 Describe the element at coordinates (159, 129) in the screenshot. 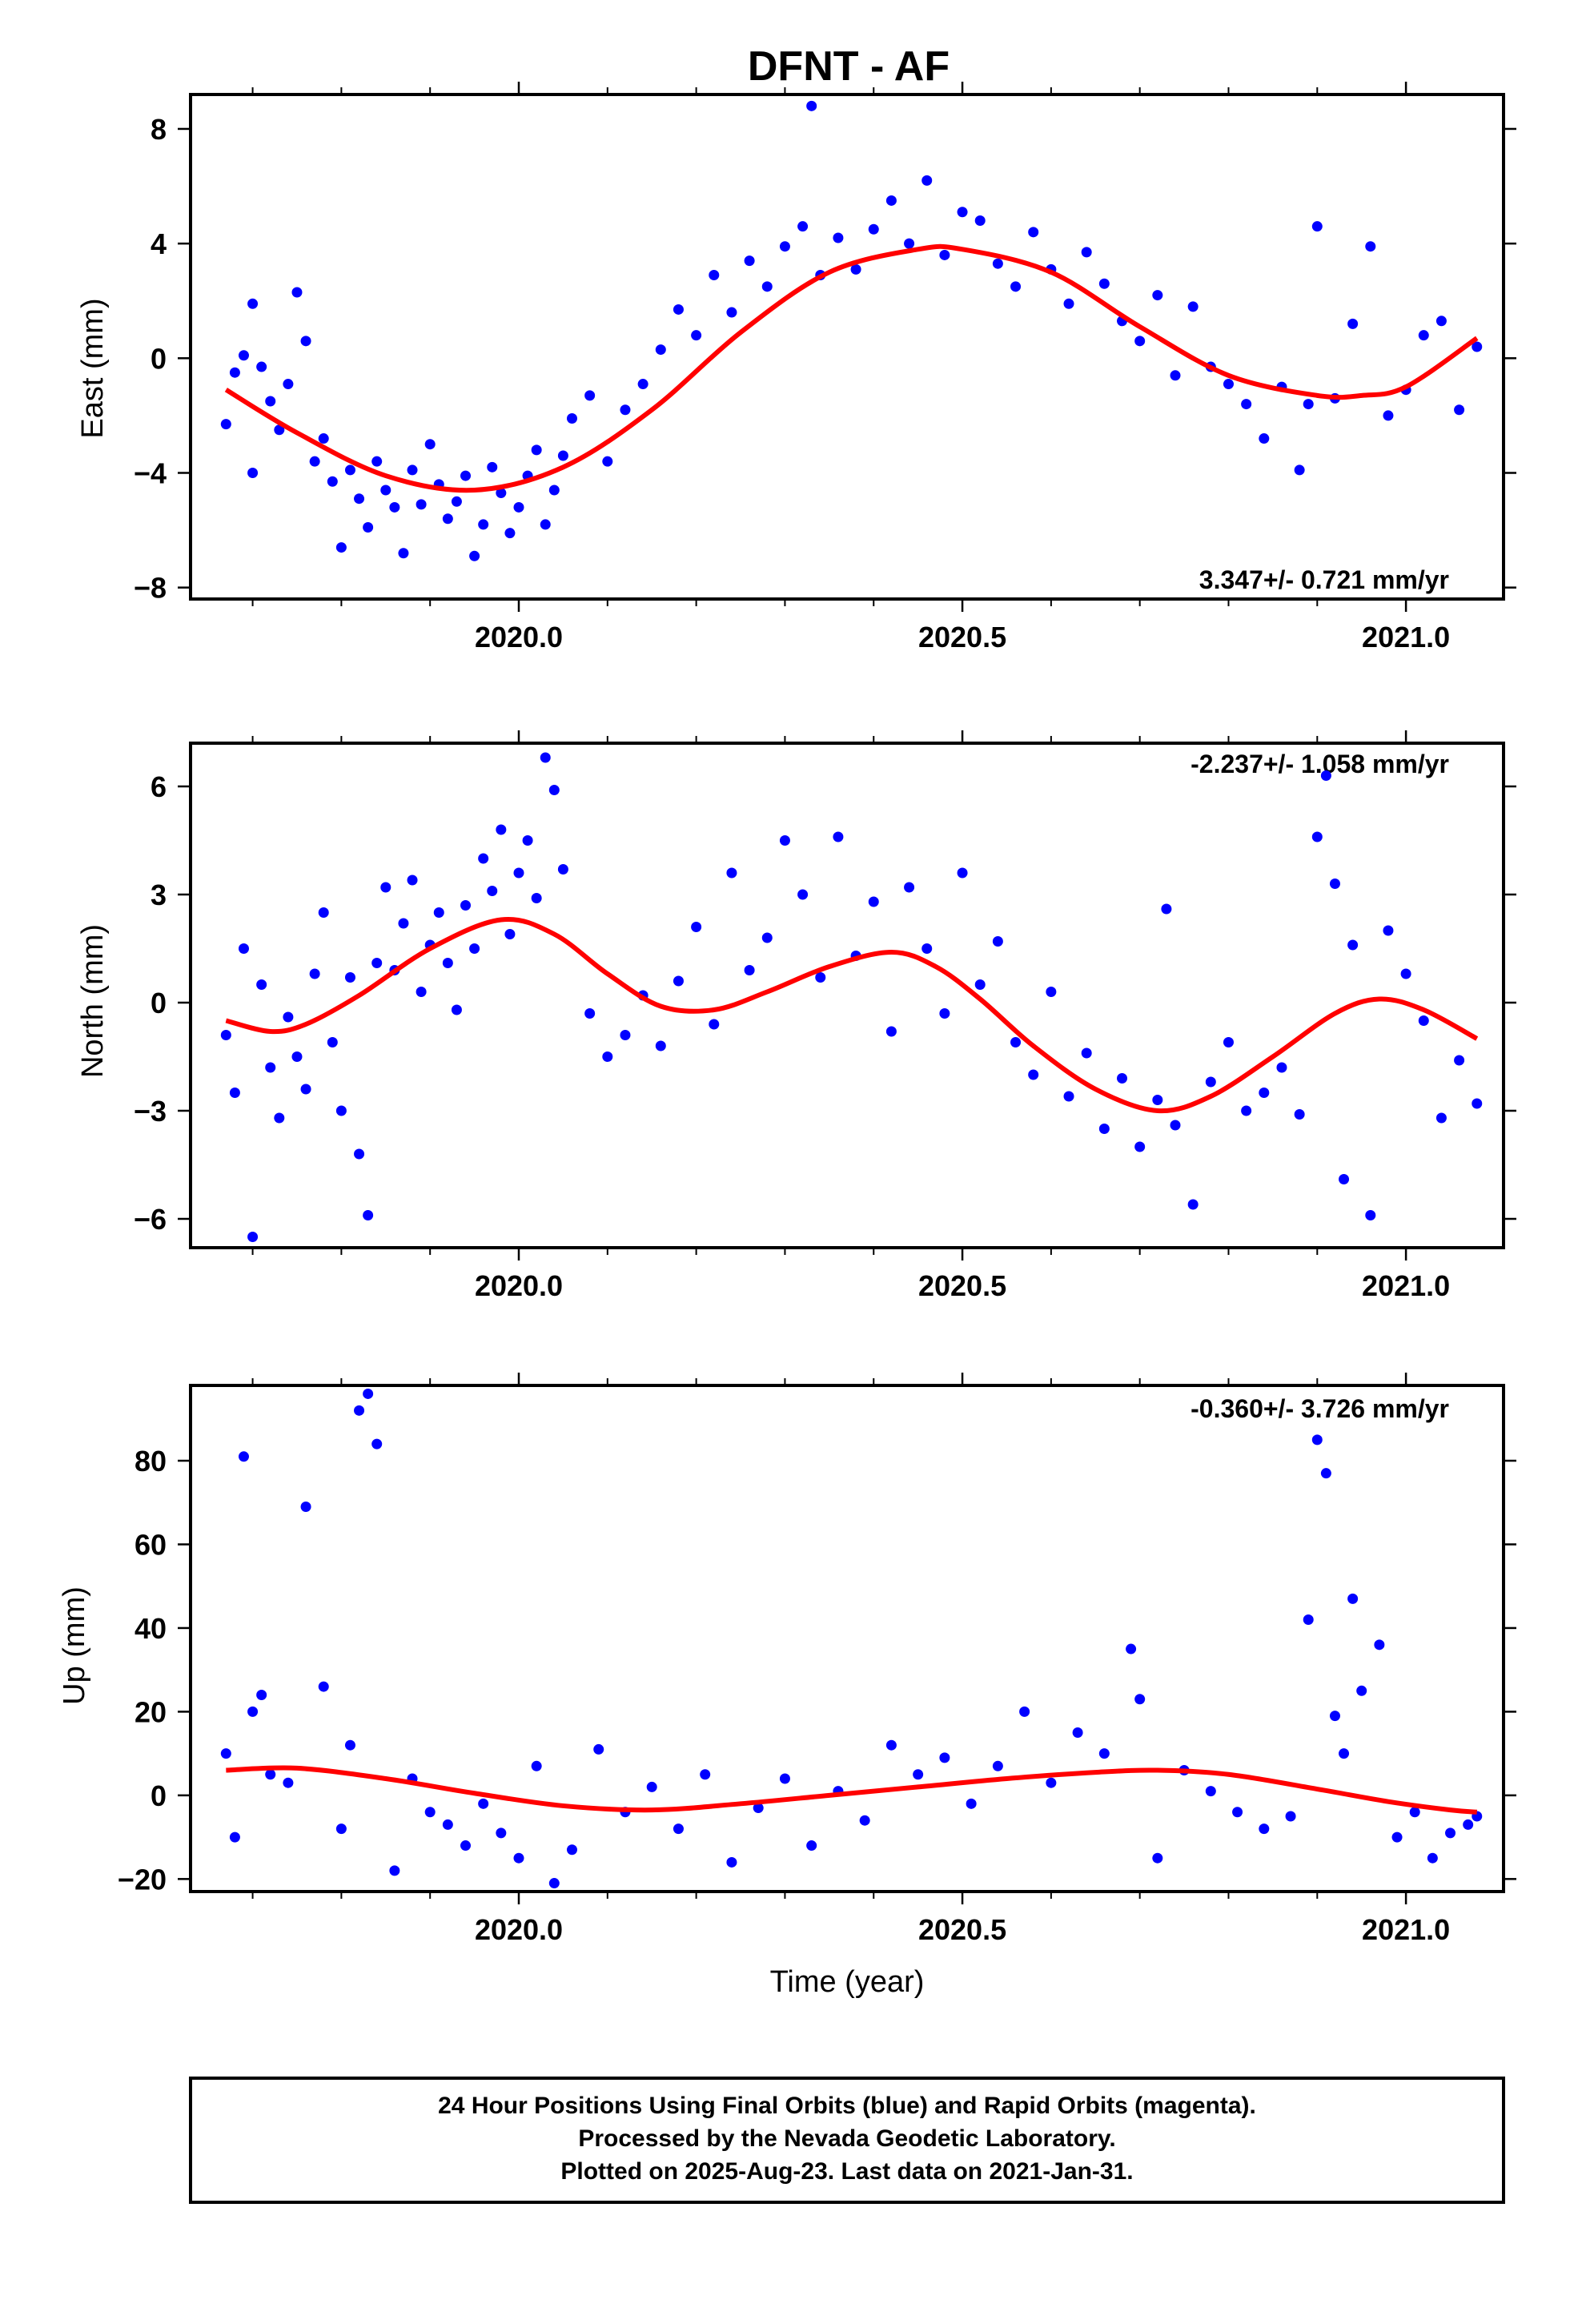

I see `east-ytick-label: 8` at that location.